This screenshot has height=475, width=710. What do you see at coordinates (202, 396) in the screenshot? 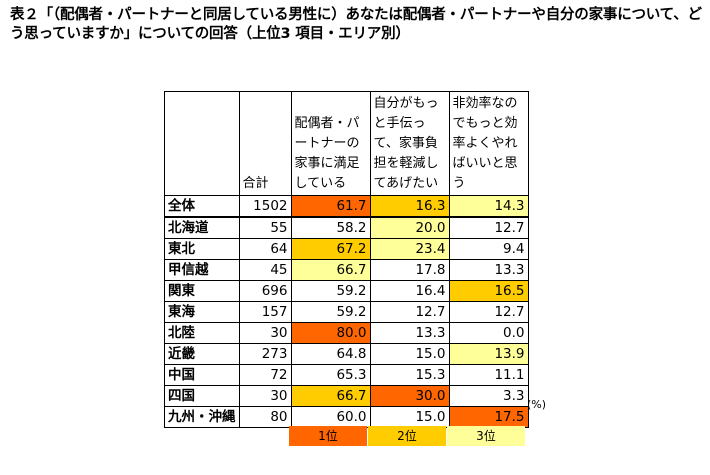
I see `area-cell: 四国` at bounding box center [202, 396].